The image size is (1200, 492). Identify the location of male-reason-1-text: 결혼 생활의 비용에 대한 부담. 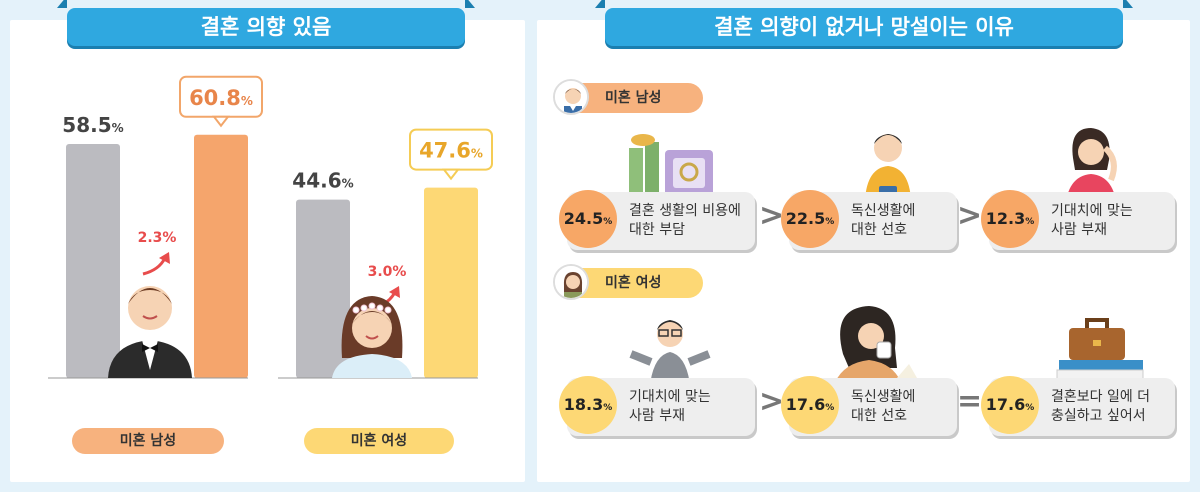
(685, 220).